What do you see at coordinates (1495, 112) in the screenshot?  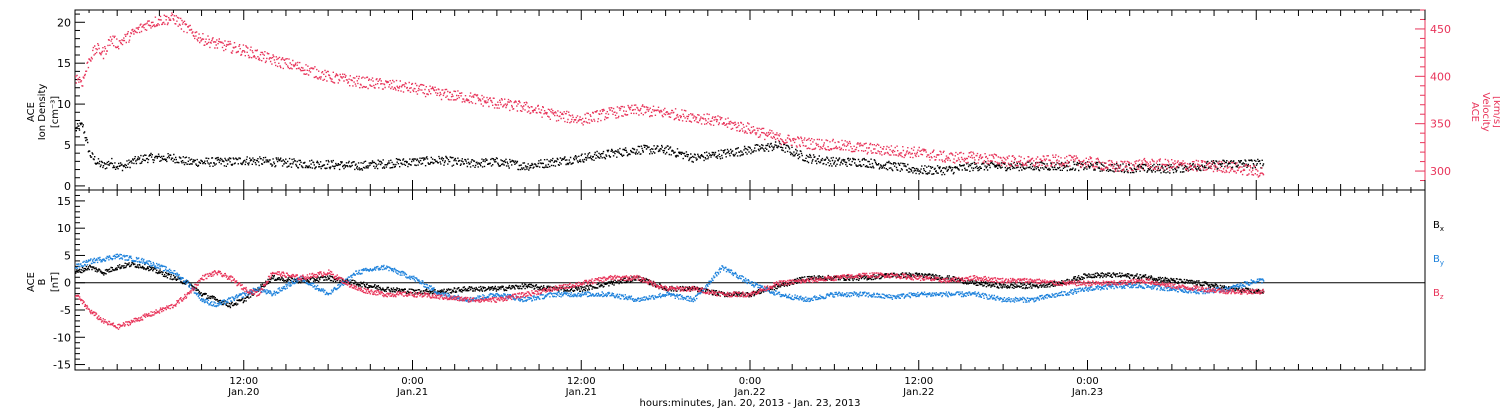 I see `top-right-ylabel-line3: [km/s]` at bounding box center [1495, 112].